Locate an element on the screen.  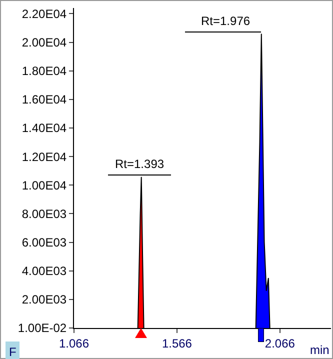
y-tick-label: 1.80E04 is located at coordinates (44, 71).